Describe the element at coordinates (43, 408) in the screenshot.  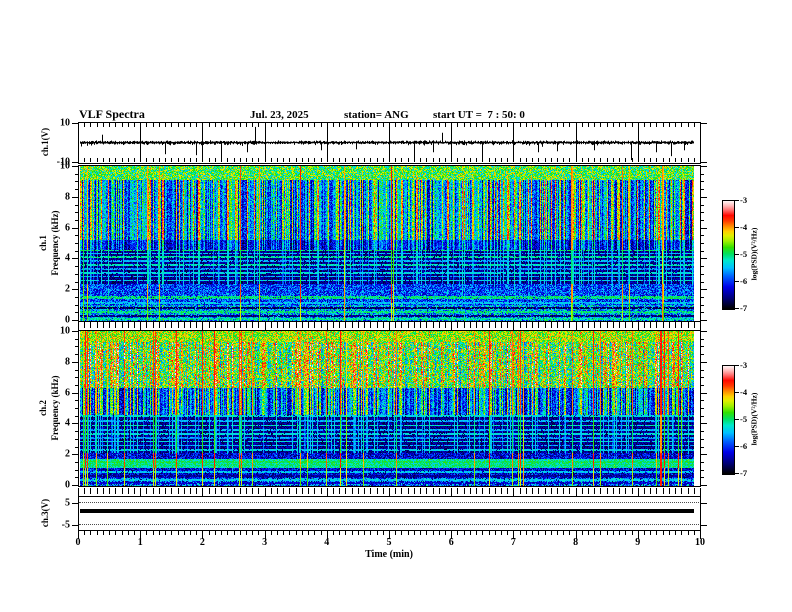
I see `y-axis-title-ch2-channel: ch.2` at that location.